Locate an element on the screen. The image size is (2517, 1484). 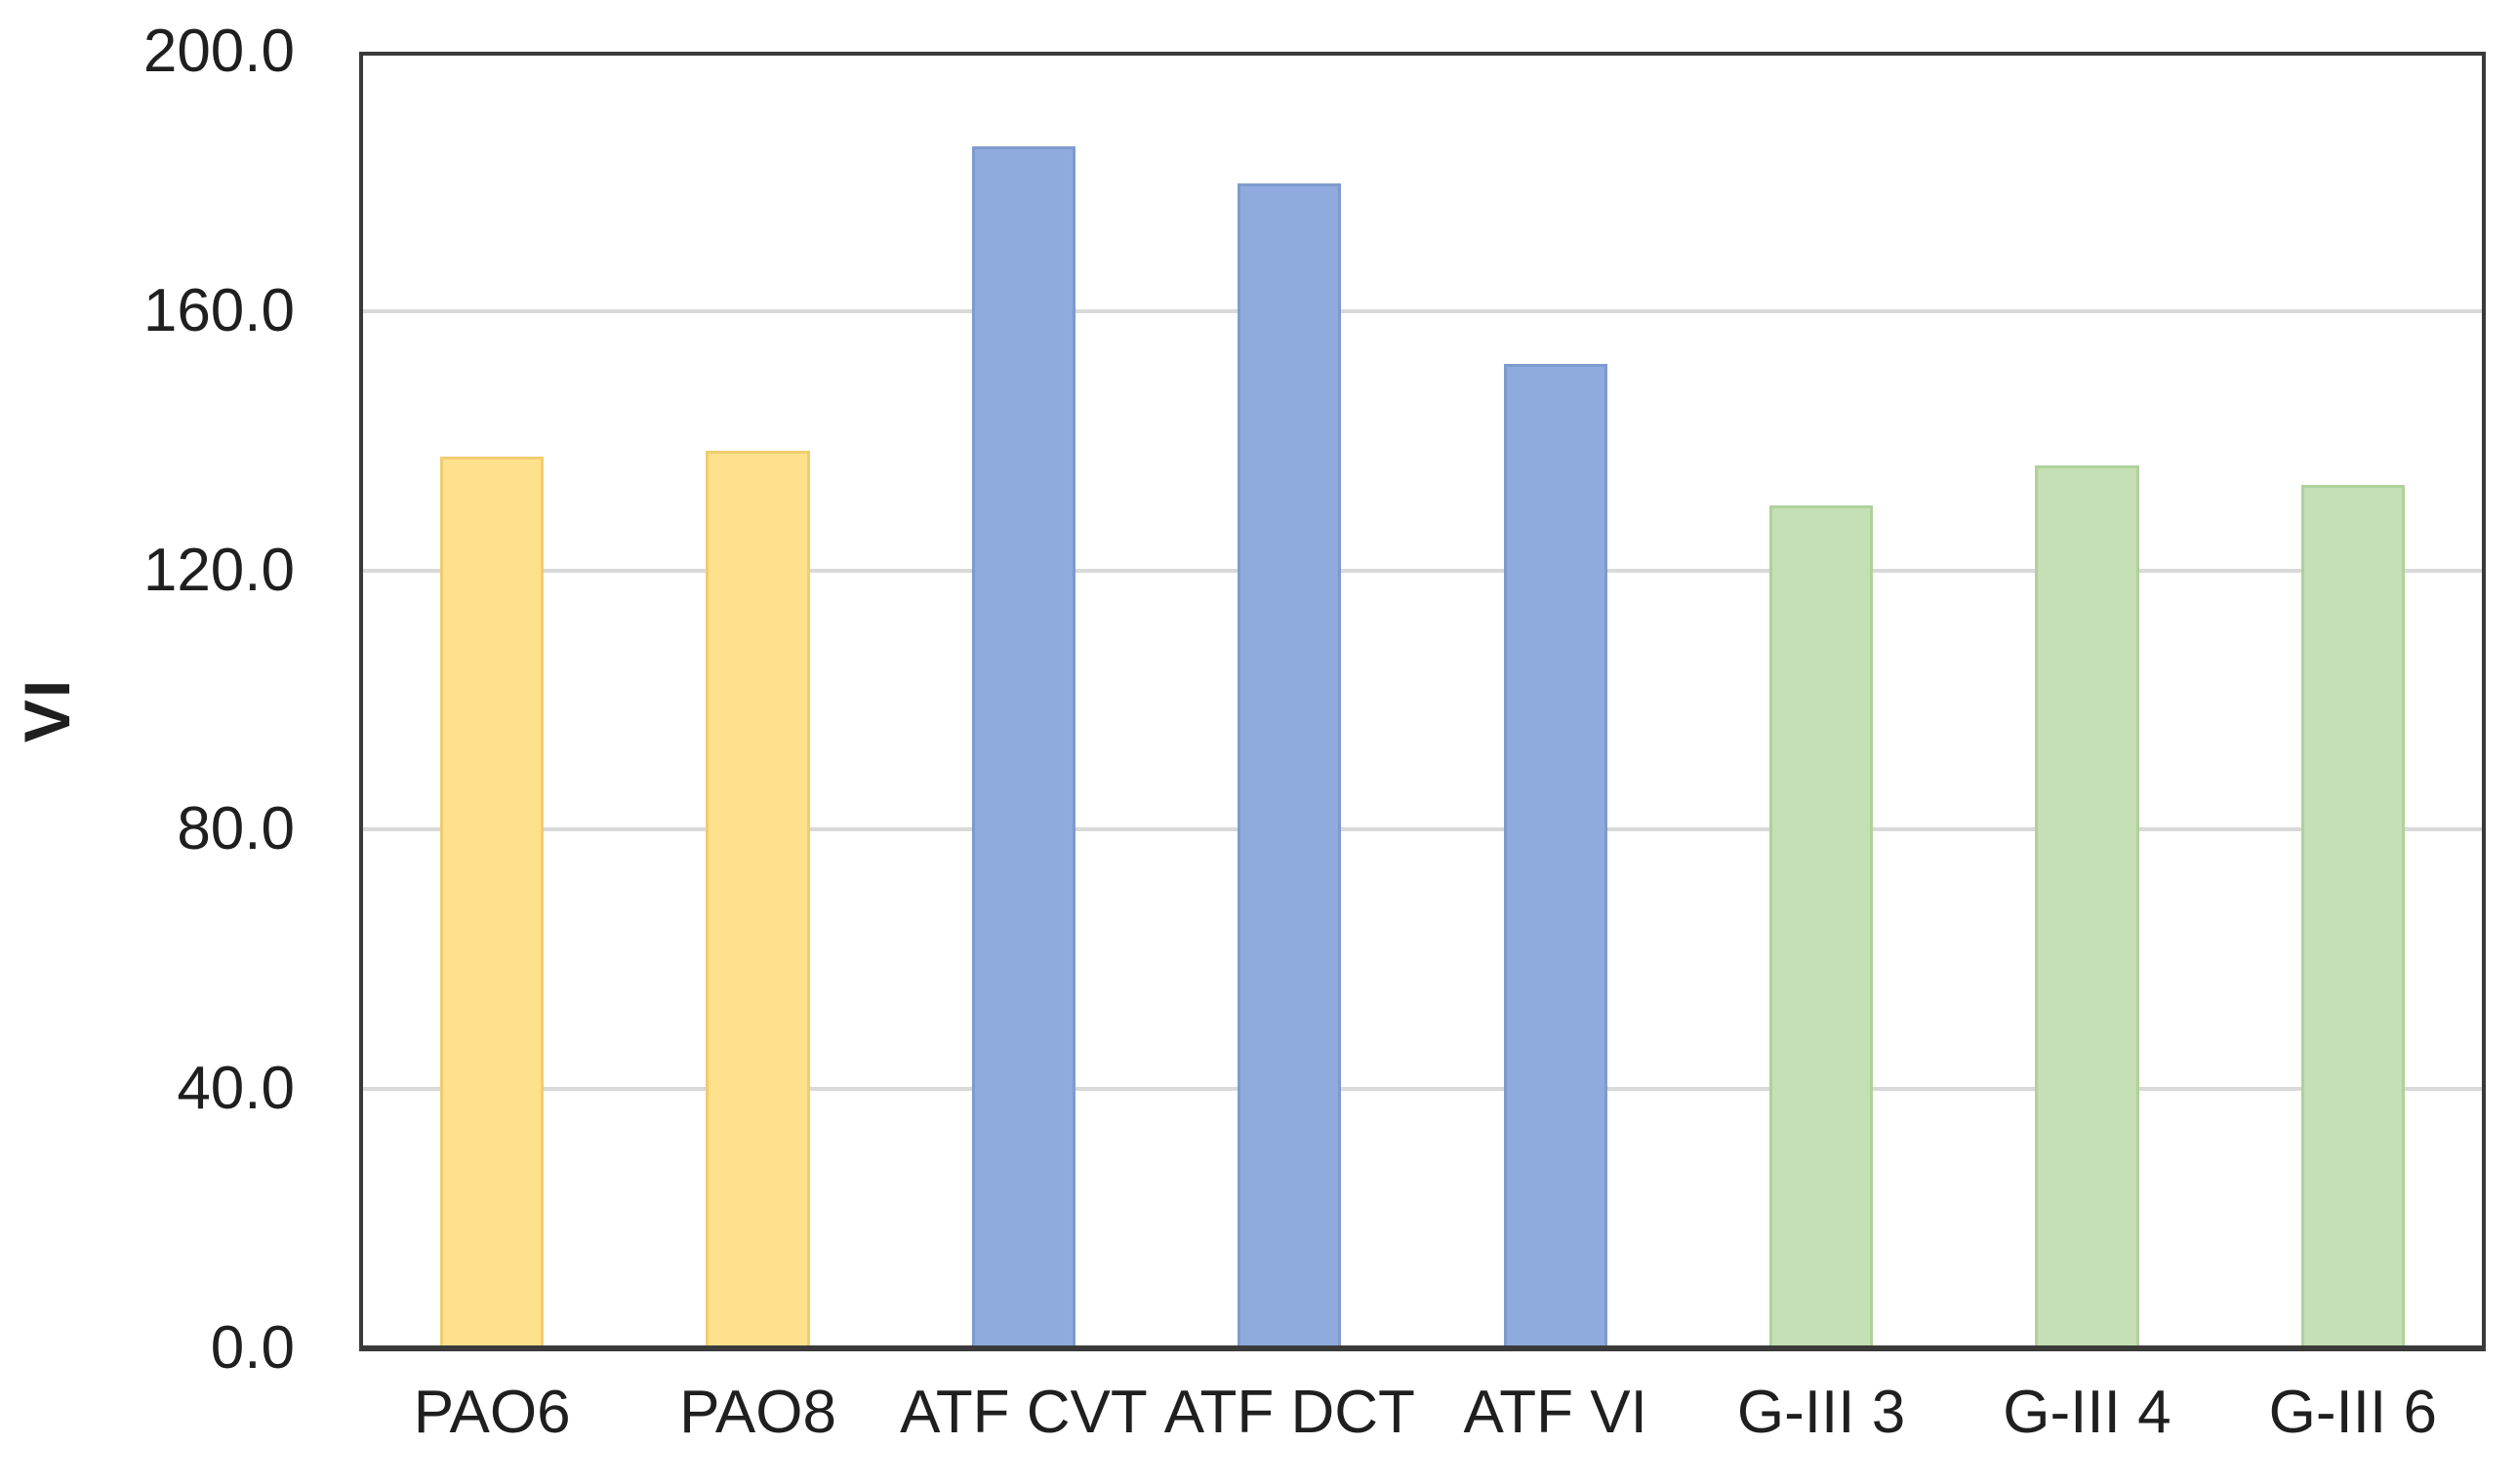
bar-pao6 is located at coordinates (493, 902).